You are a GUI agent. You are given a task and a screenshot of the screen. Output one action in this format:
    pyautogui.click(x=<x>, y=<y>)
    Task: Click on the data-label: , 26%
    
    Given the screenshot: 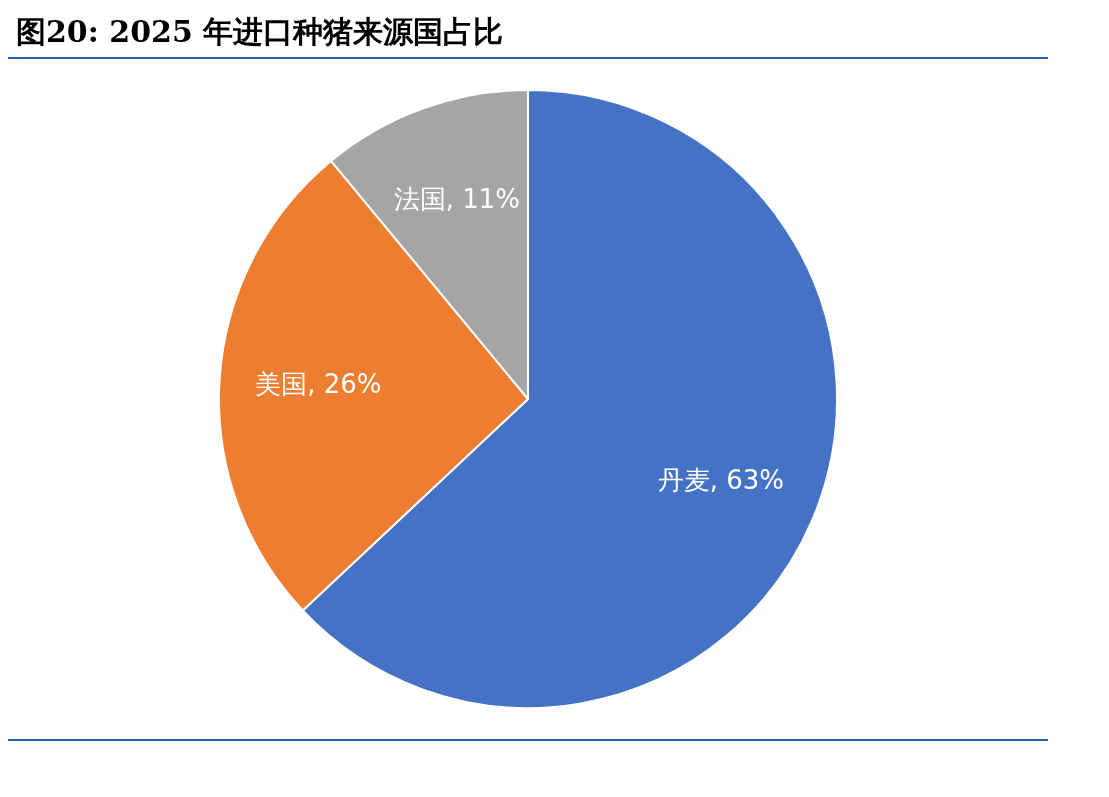 What is the action you would take?
    pyautogui.click(x=344, y=383)
    